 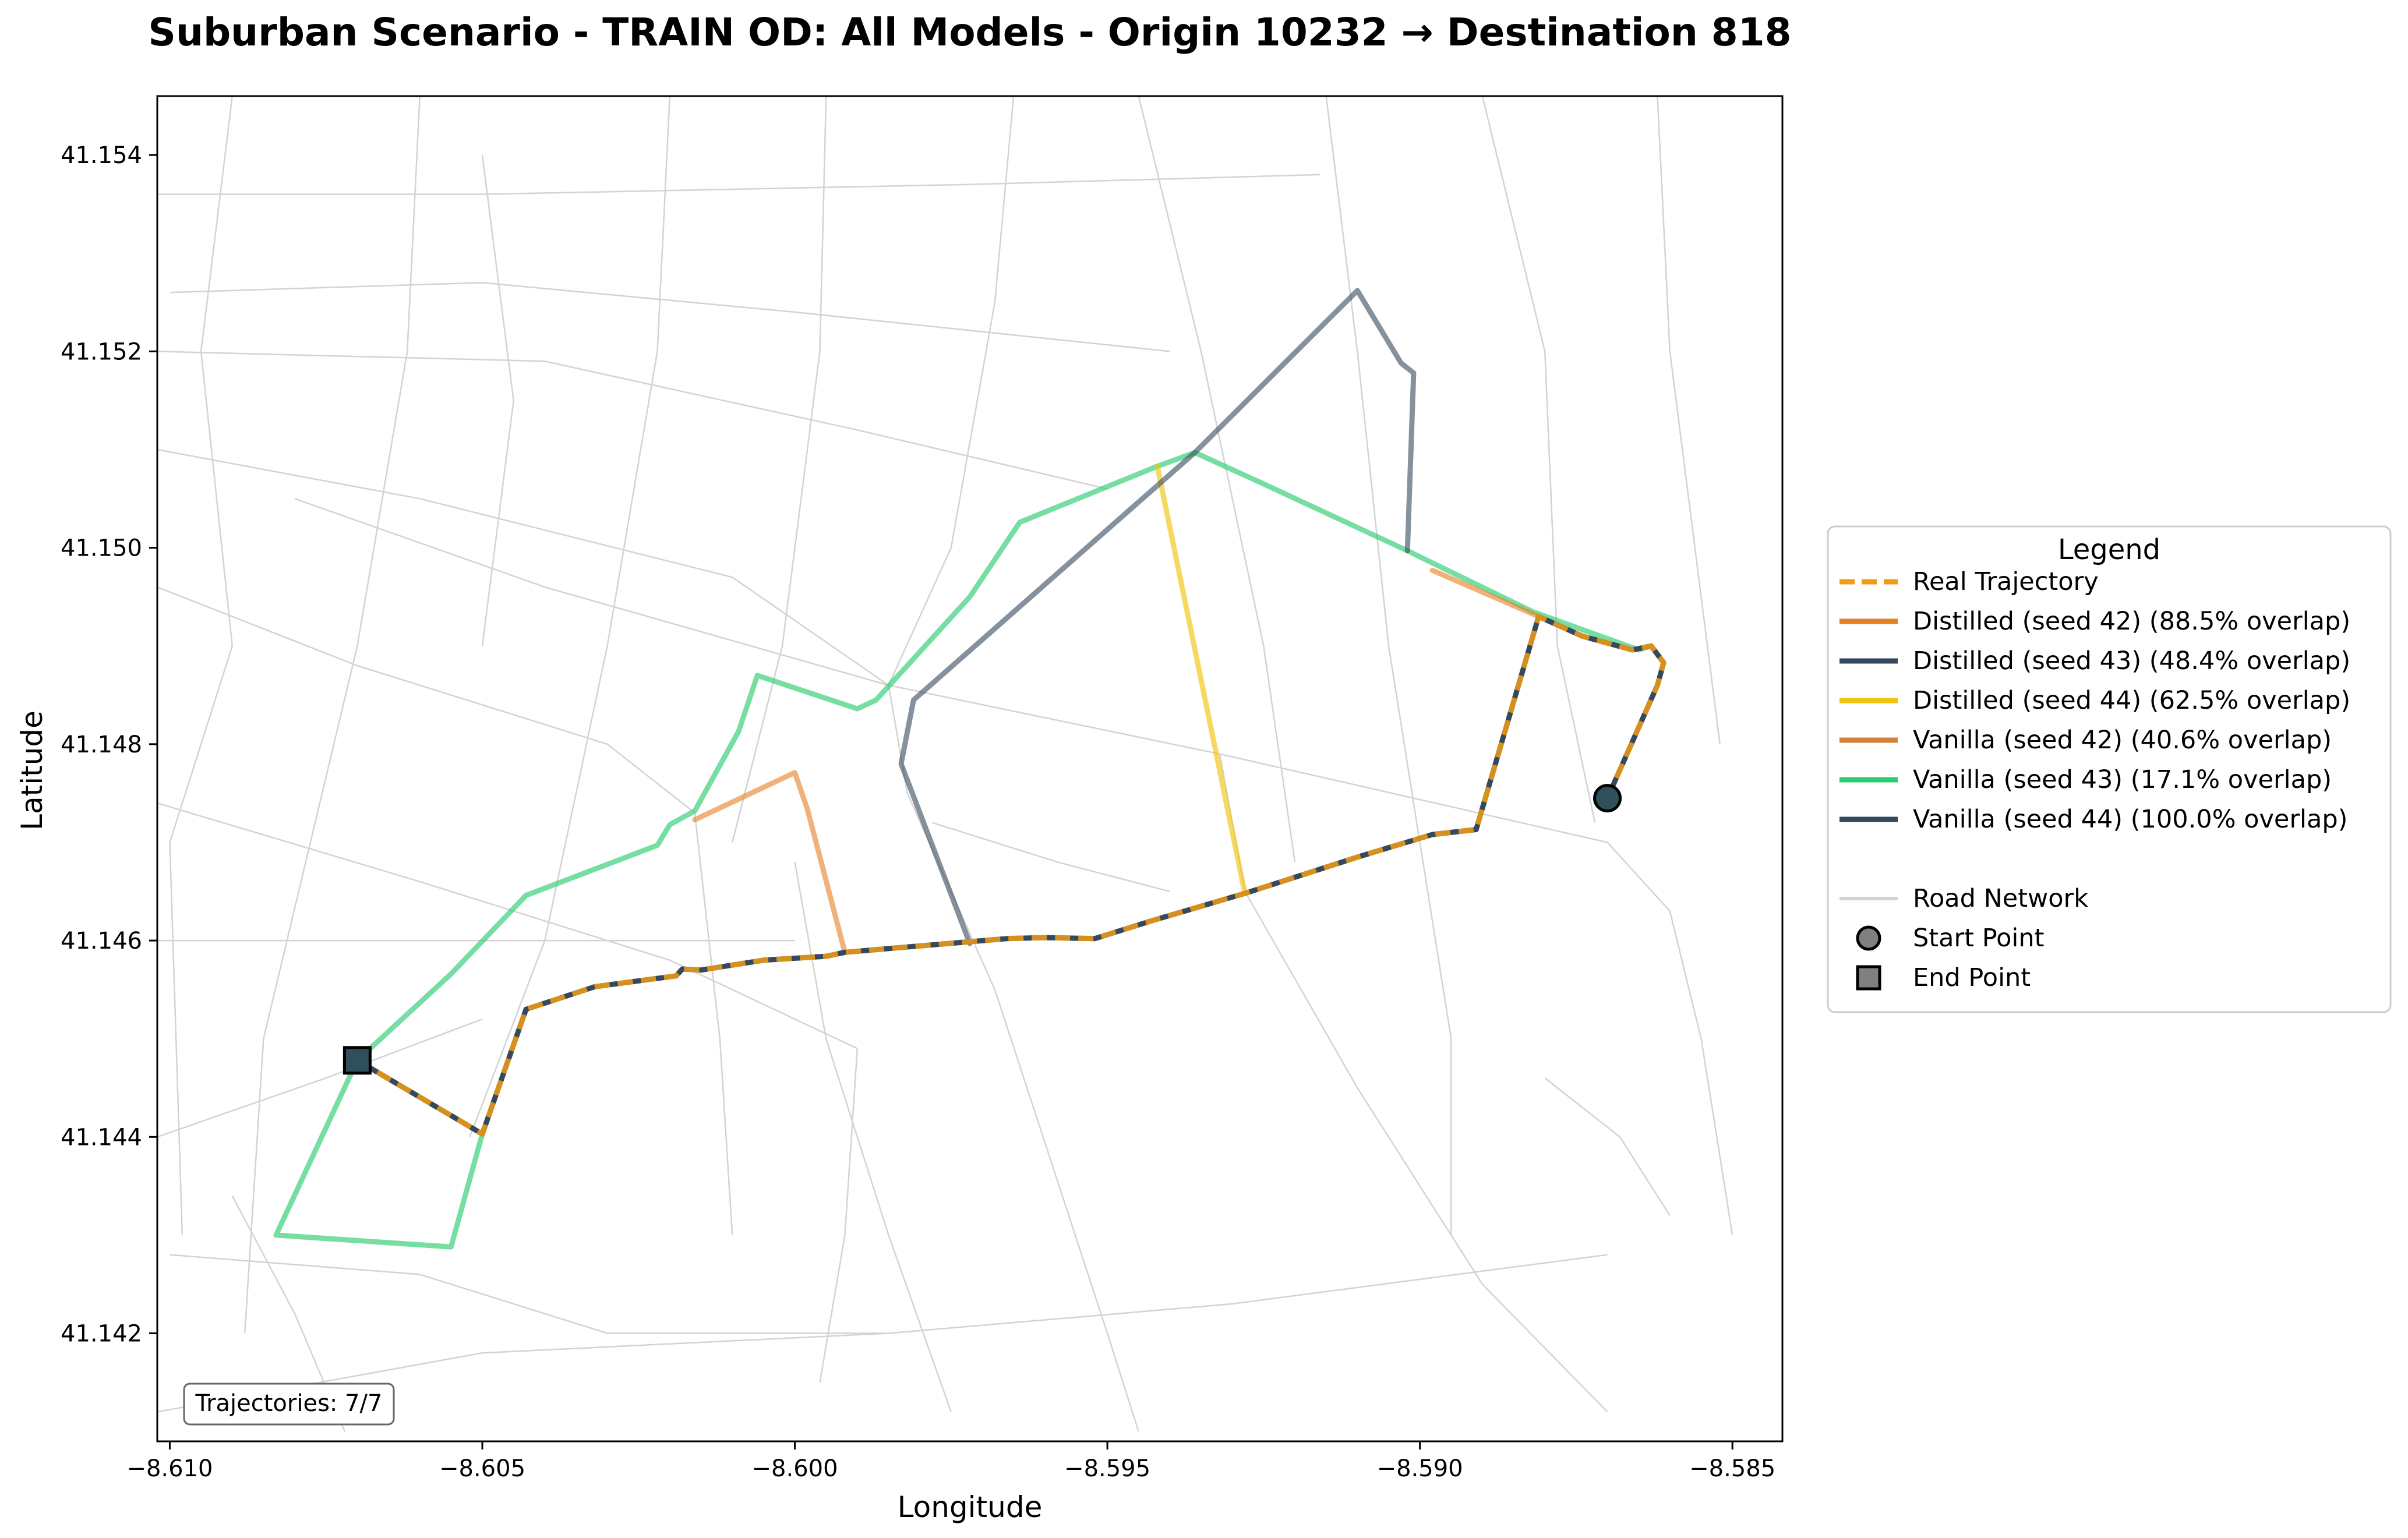 I want to click on legend-entry: Vanilla (seed 44) (100.0% overlap), so click(x=2093, y=819).